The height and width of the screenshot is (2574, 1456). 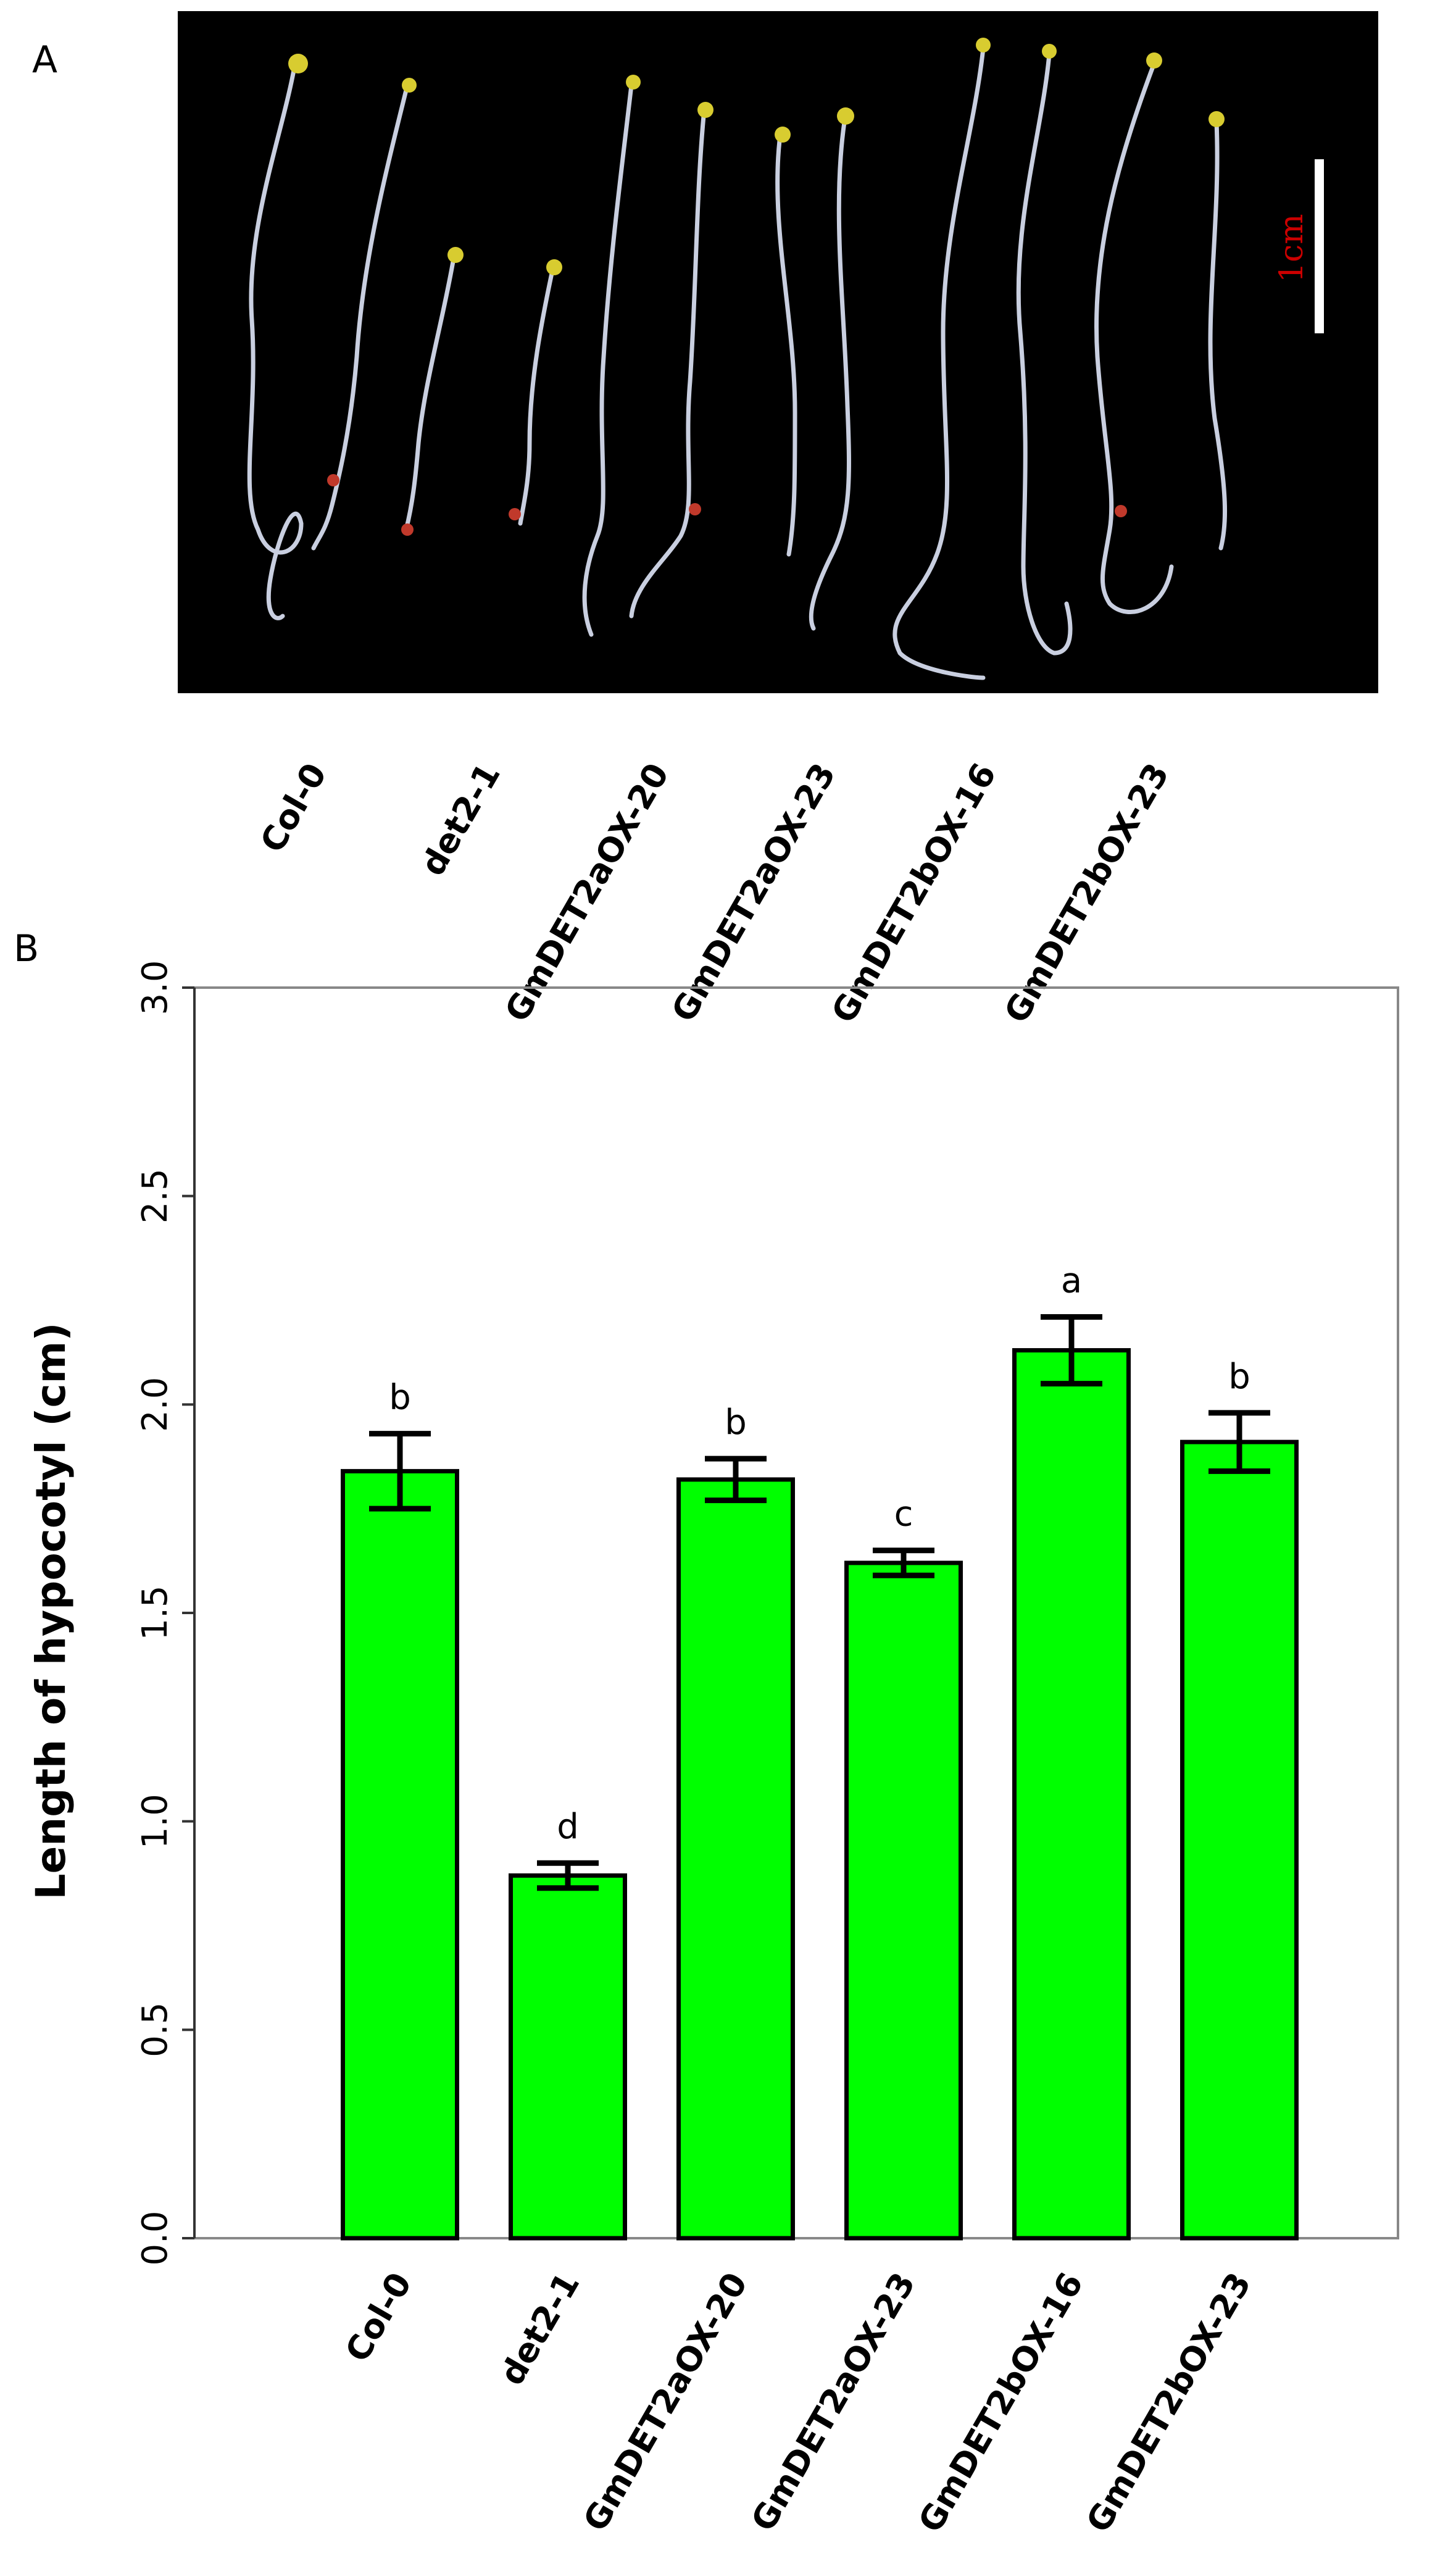 I want to click on panel-a-label: A, so click(x=45, y=60).